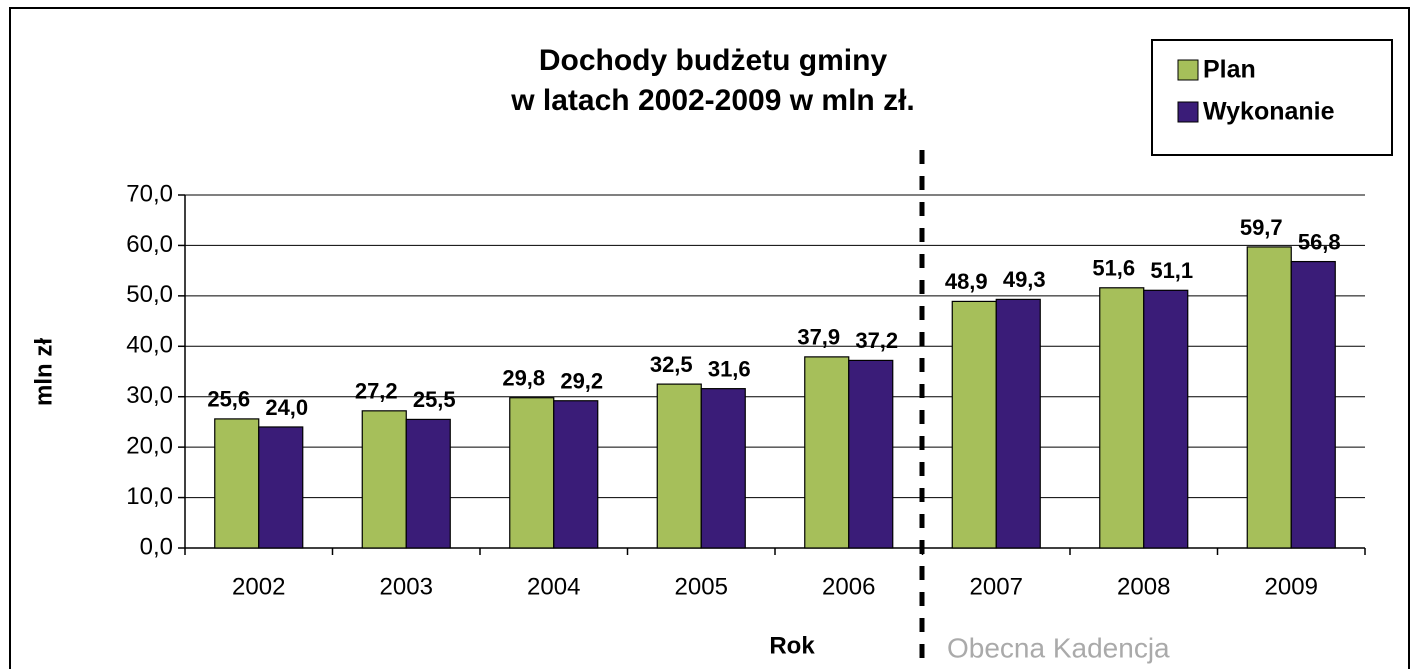 The height and width of the screenshot is (669, 1419). I want to click on value-label: 25,5, so click(434, 399).